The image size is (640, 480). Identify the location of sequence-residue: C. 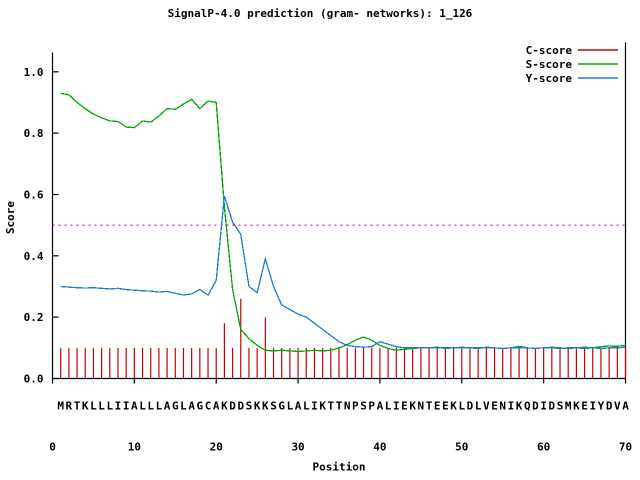
(208, 406).